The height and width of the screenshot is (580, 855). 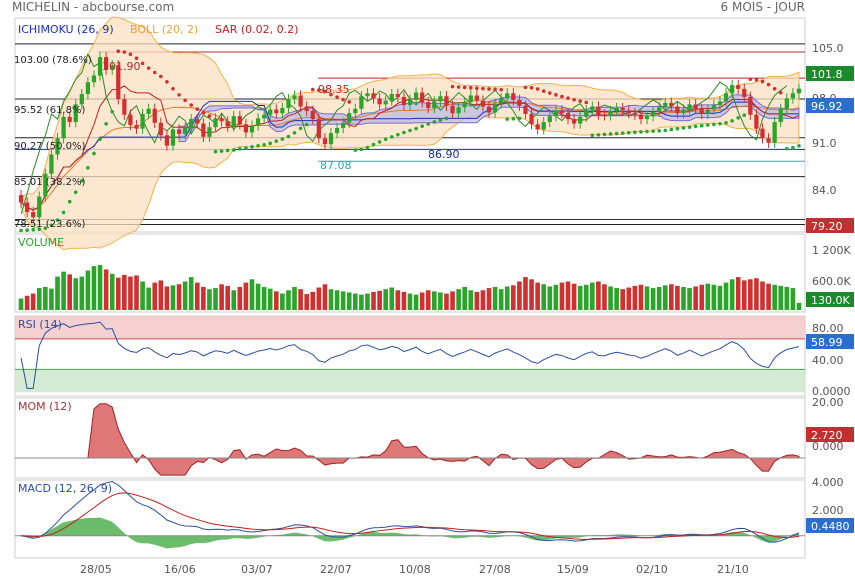 I want to click on rsi-overbought-zone, so click(x=410, y=327).